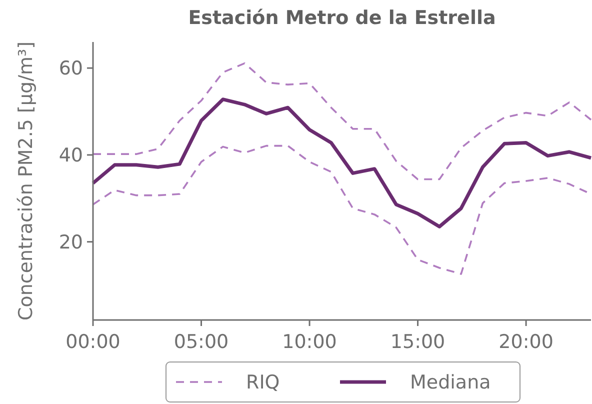  I want to click on y-axis-title: Concentración PM2.5 [μg/m³], so click(26, 181).